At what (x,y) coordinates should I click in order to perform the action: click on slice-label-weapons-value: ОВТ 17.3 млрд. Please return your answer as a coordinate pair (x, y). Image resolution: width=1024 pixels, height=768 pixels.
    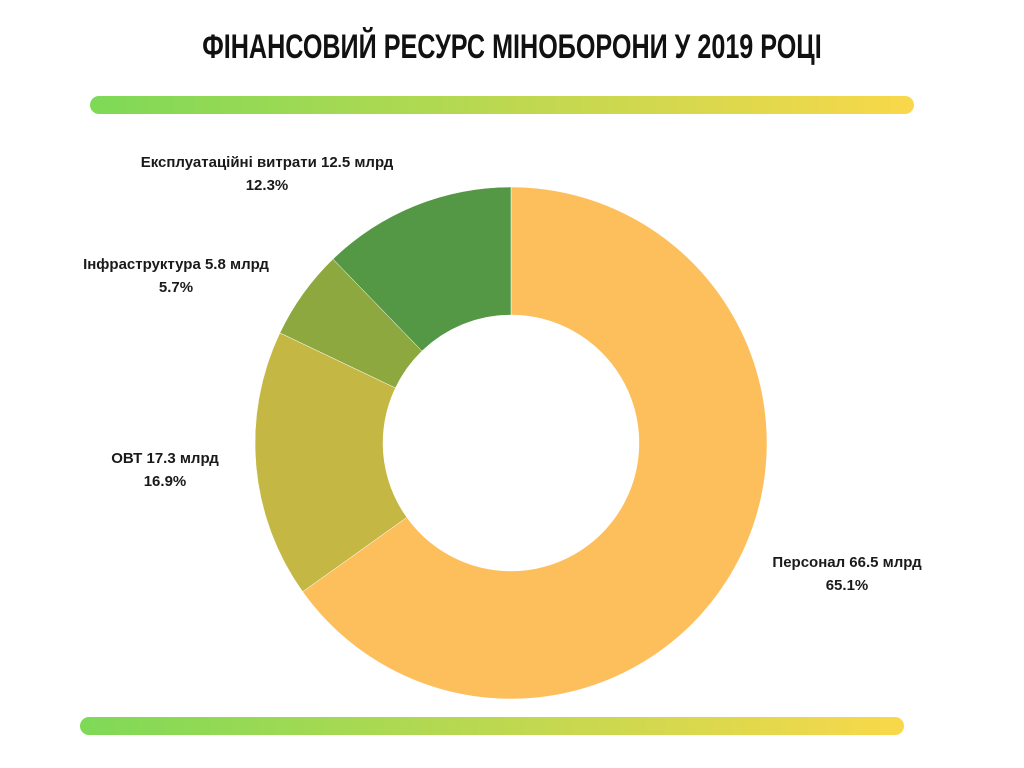
    Looking at the image, I should click on (165, 458).